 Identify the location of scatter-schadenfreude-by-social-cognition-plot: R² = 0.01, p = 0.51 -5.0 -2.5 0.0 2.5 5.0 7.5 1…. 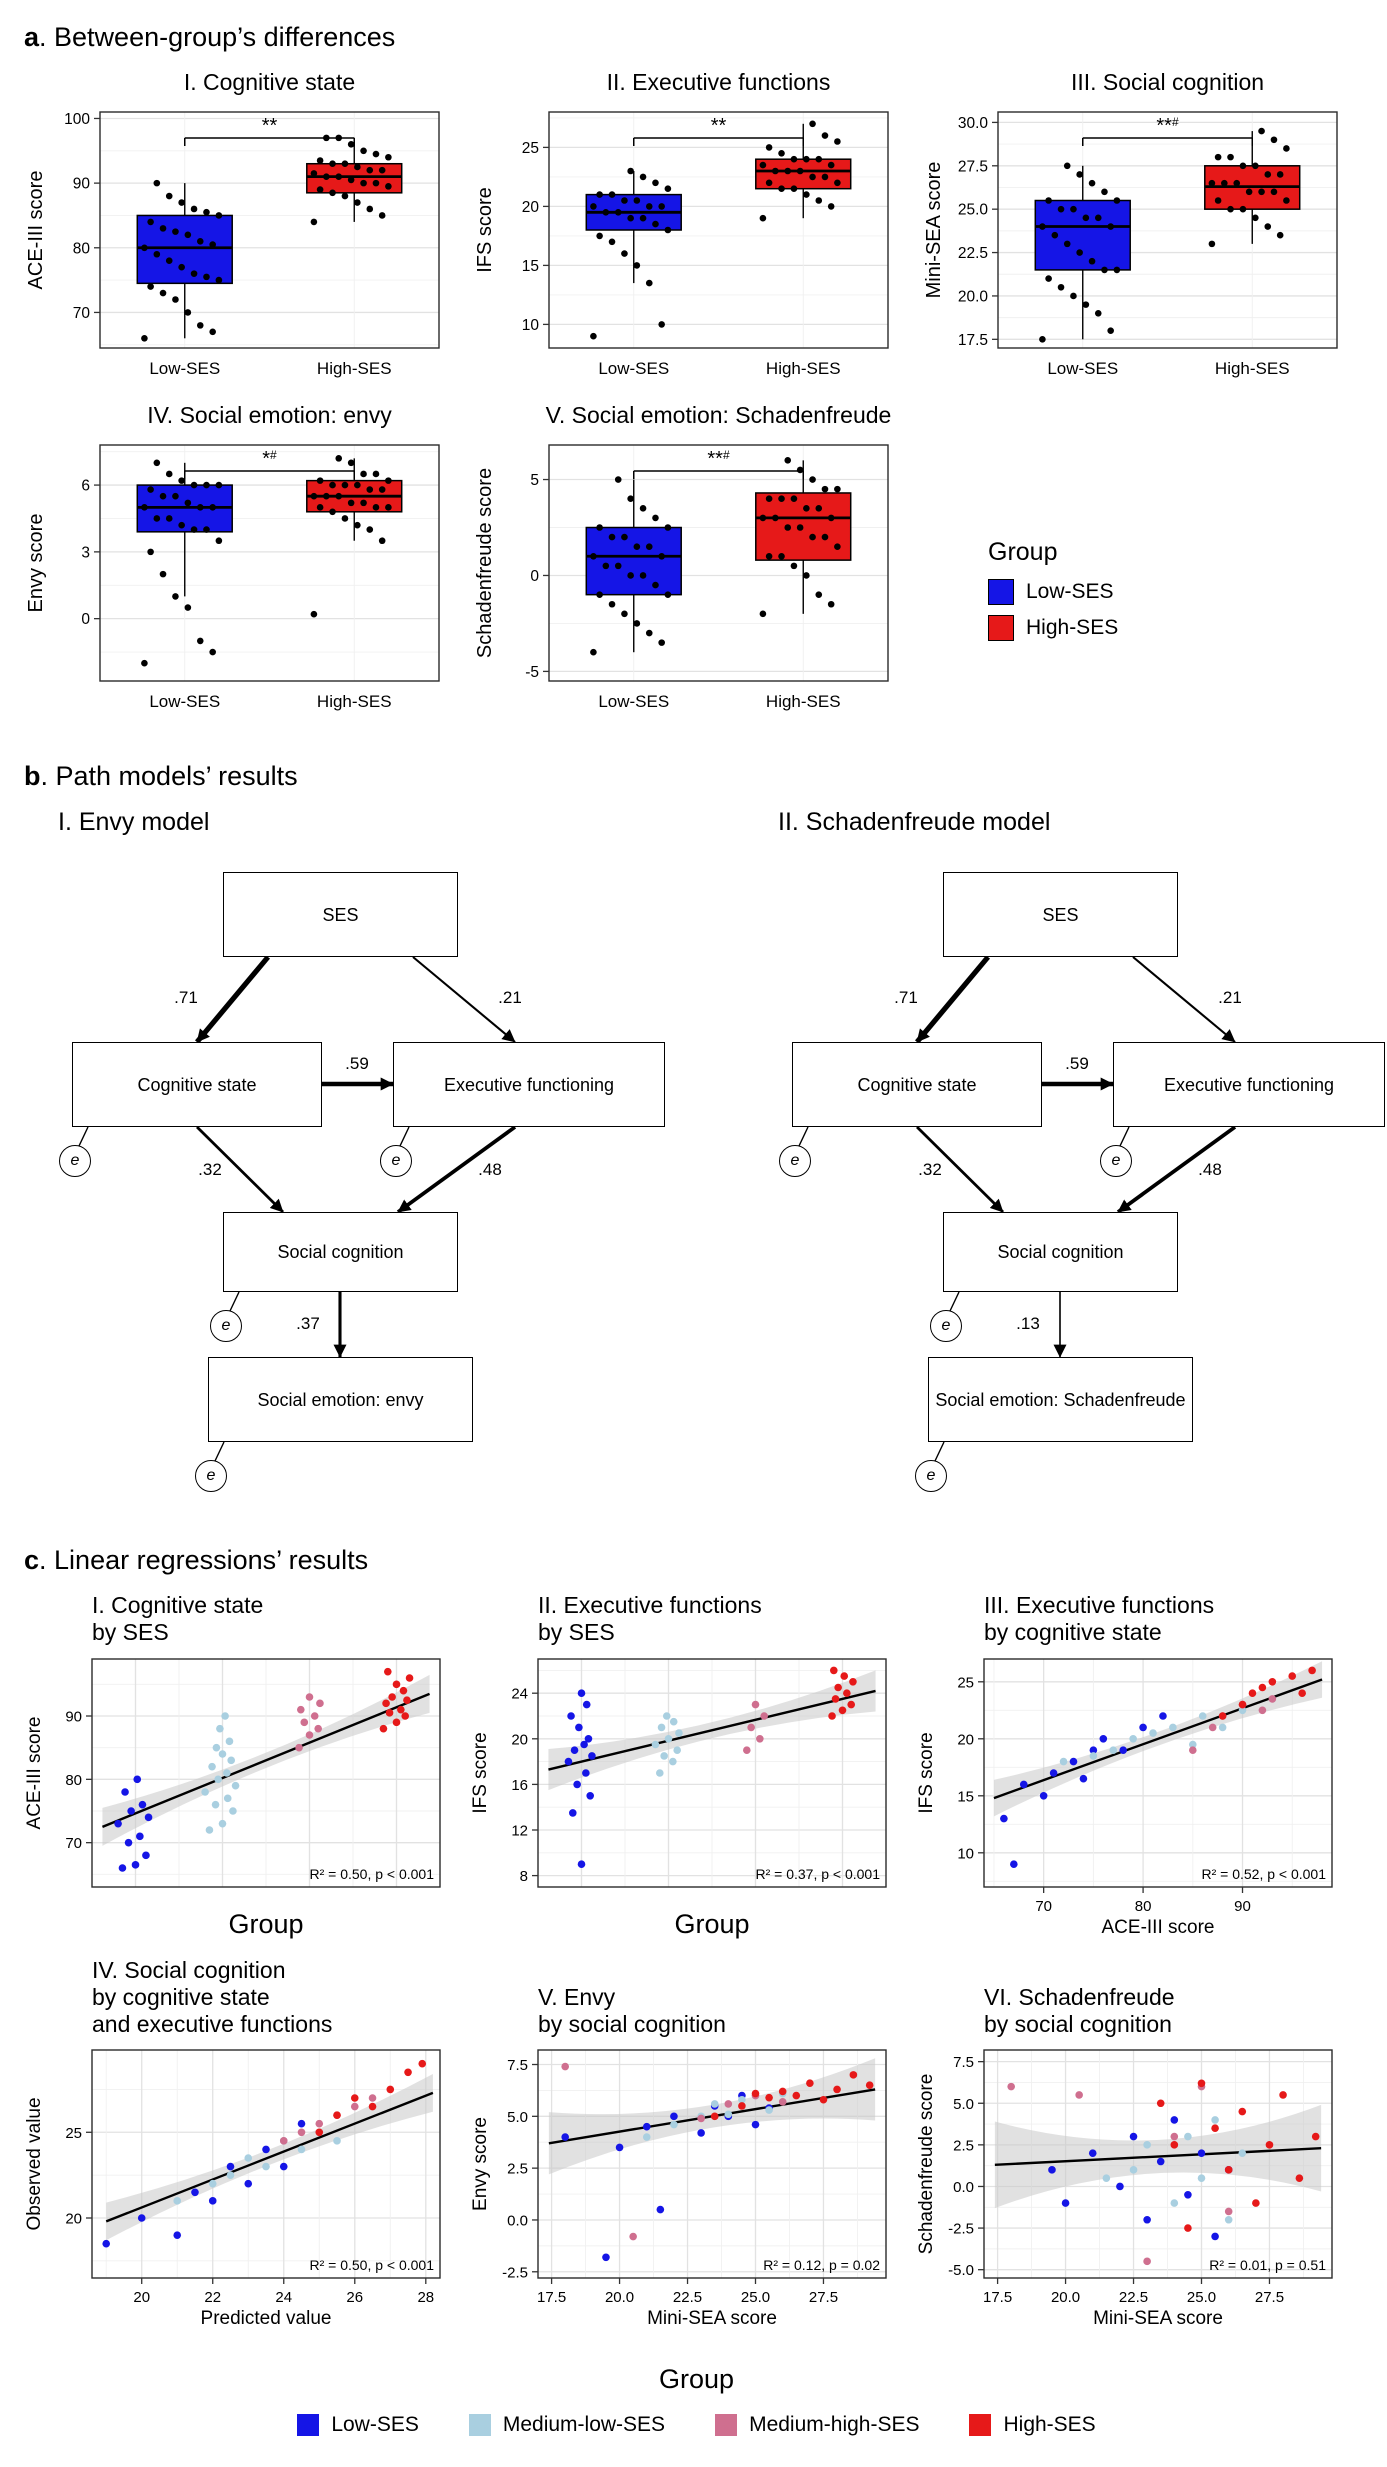
(1124, 2189).